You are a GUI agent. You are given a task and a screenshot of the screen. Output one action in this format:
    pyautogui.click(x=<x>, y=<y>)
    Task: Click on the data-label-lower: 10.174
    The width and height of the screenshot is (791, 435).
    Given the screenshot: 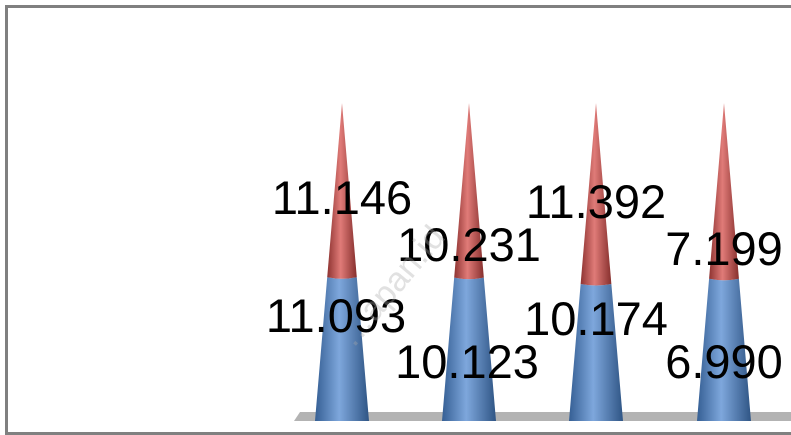 What is the action you would take?
    pyautogui.click(x=596, y=318)
    